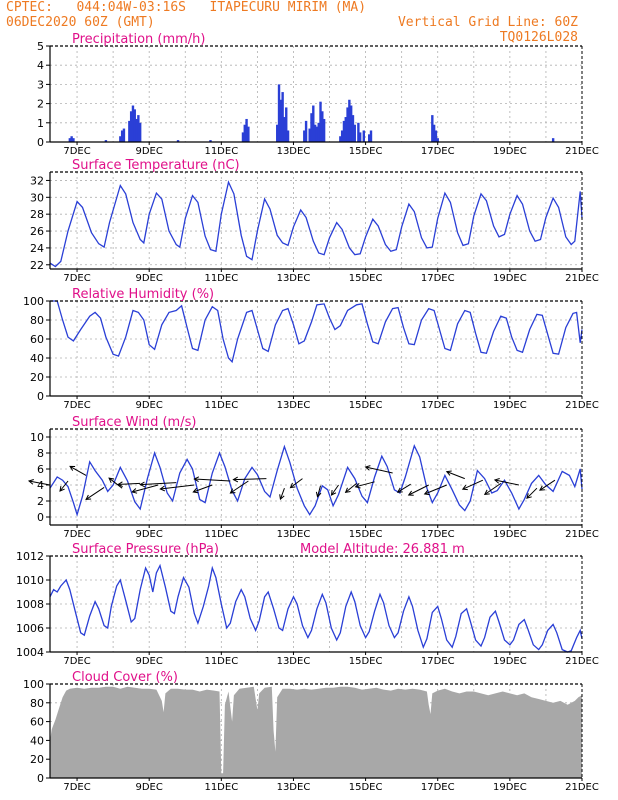 Image resolution: width=618 pixels, height=800 pixels. What do you see at coordinates (366, 787) in the screenshot?
I see `cloud-cover-xtick-label: 15DEC` at bounding box center [366, 787].